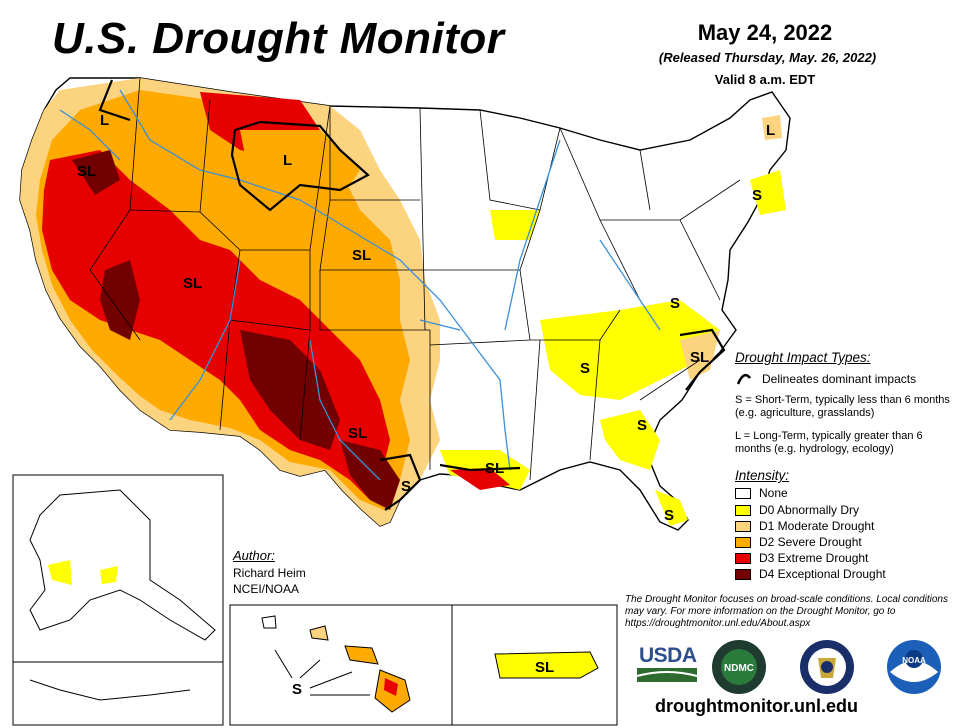 The width and height of the screenshot is (960, 728). What do you see at coordinates (585, 368) in the screenshot?
I see `map-label-s-tennessee: S` at bounding box center [585, 368].